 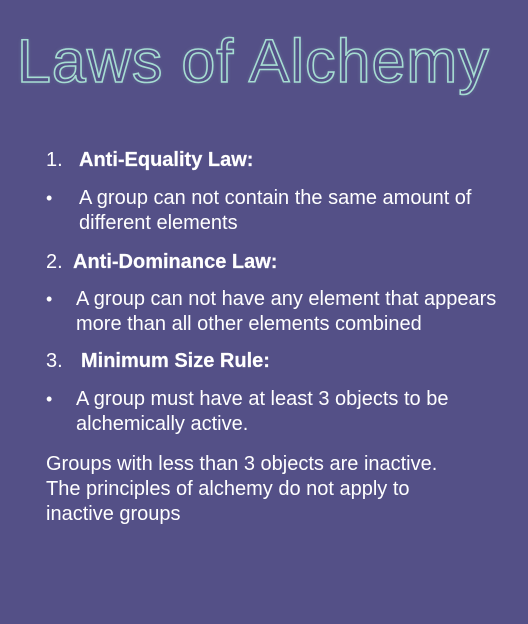 What do you see at coordinates (276, 361) in the screenshot?
I see `law-heading: 3. Minimum Size Rule:` at bounding box center [276, 361].